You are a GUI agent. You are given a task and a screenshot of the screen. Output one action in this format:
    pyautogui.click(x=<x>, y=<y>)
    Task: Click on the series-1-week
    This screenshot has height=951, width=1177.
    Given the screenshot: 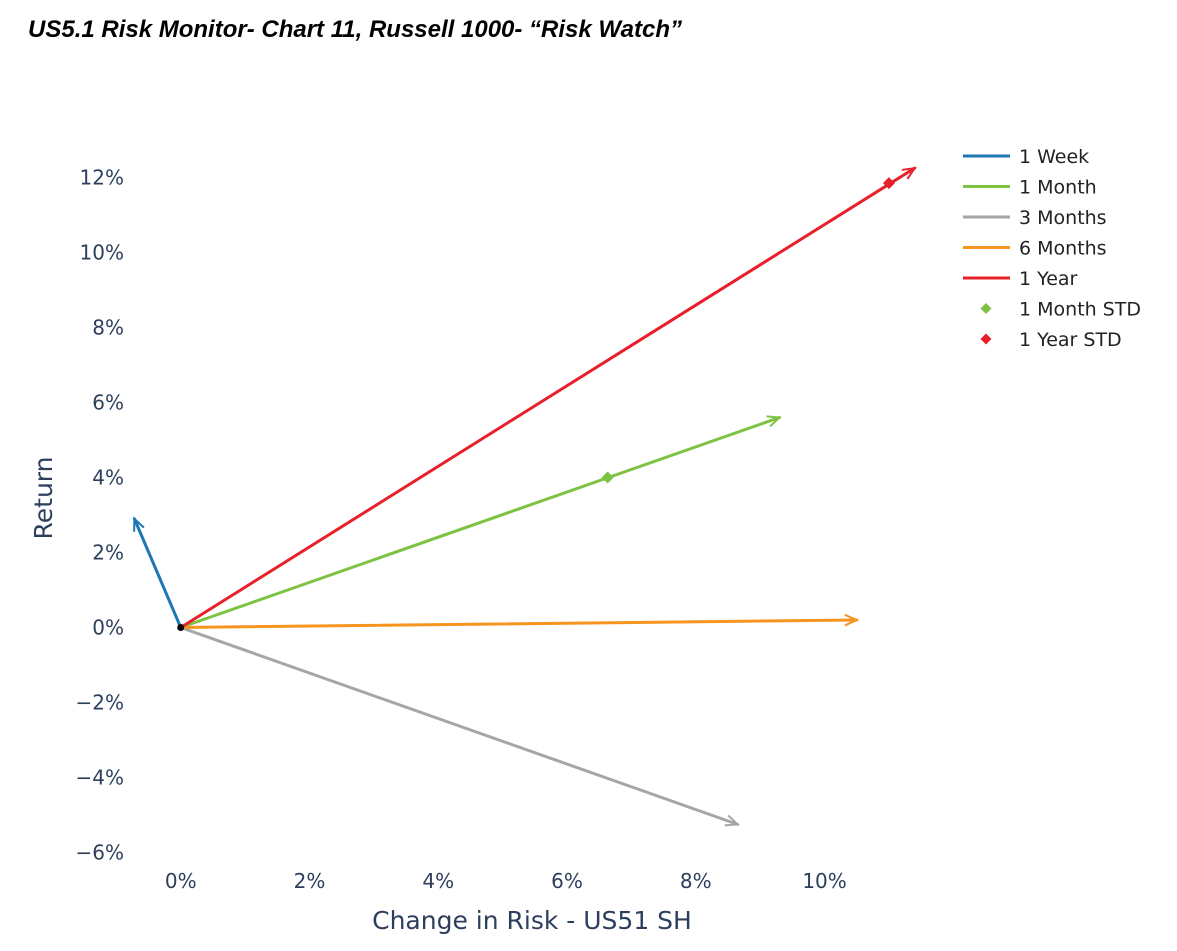 What is the action you would take?
    pyautogui.click(x=157, y=572)
    